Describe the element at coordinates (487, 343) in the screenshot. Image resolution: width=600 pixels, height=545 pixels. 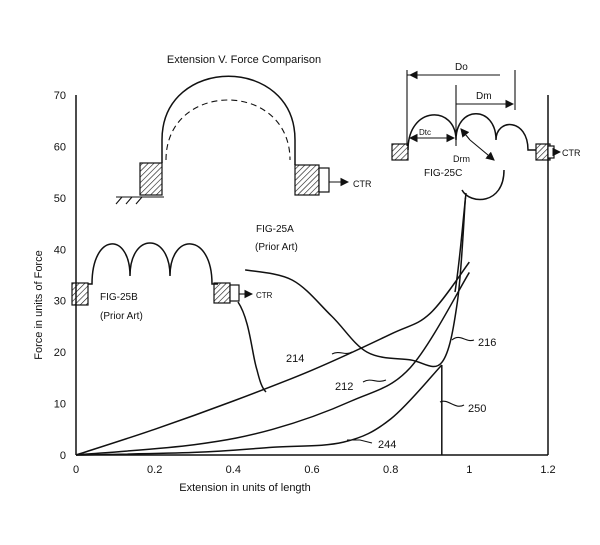
I see `ref-216: 216` at that location.